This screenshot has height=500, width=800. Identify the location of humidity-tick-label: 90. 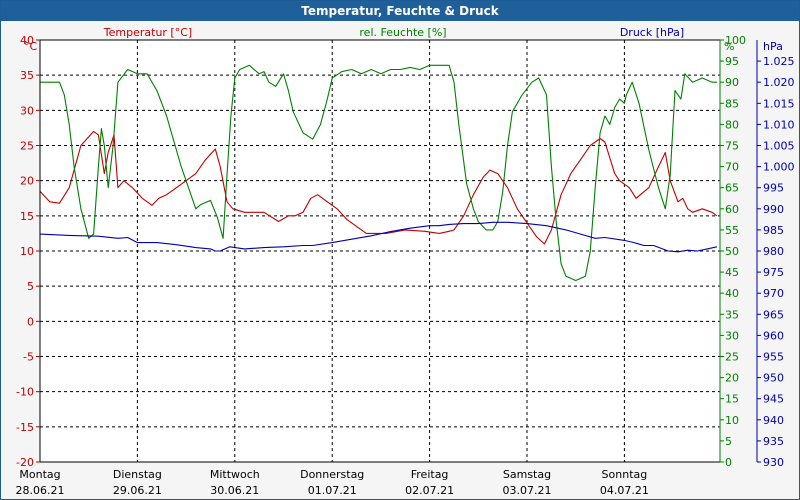
(732, 82).